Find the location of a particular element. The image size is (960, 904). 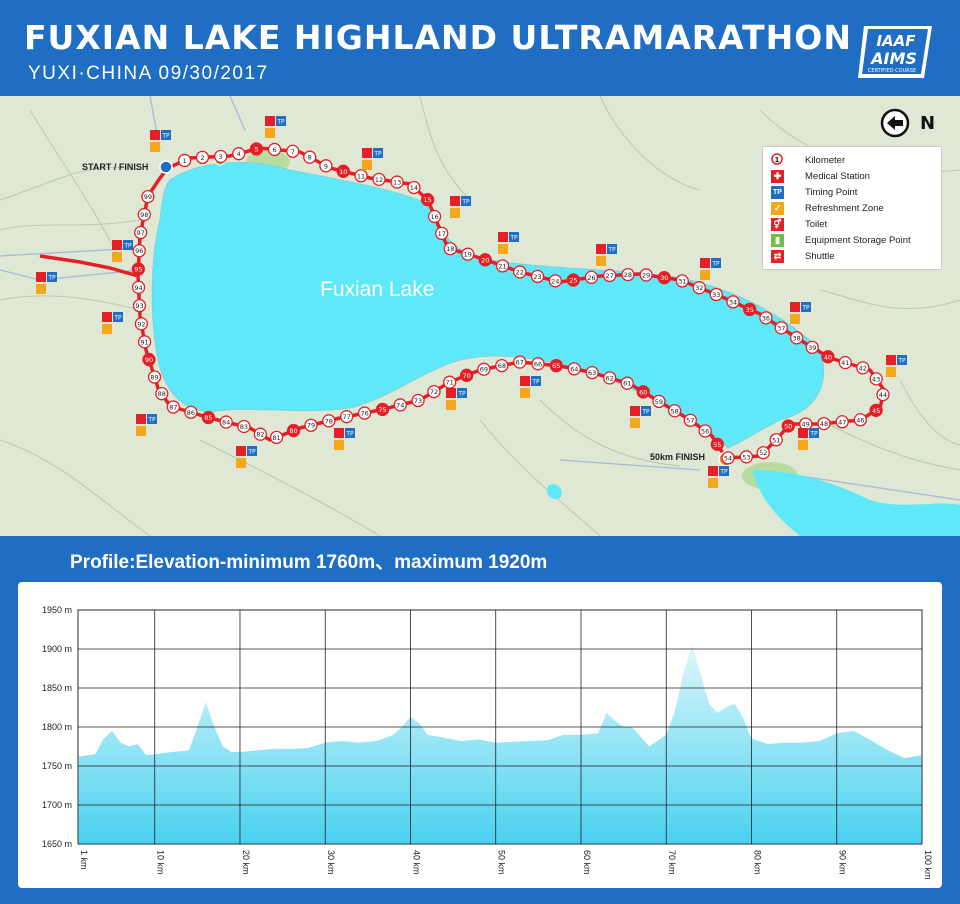

km-marker-label: 35 is located at coordinates (750, 310).